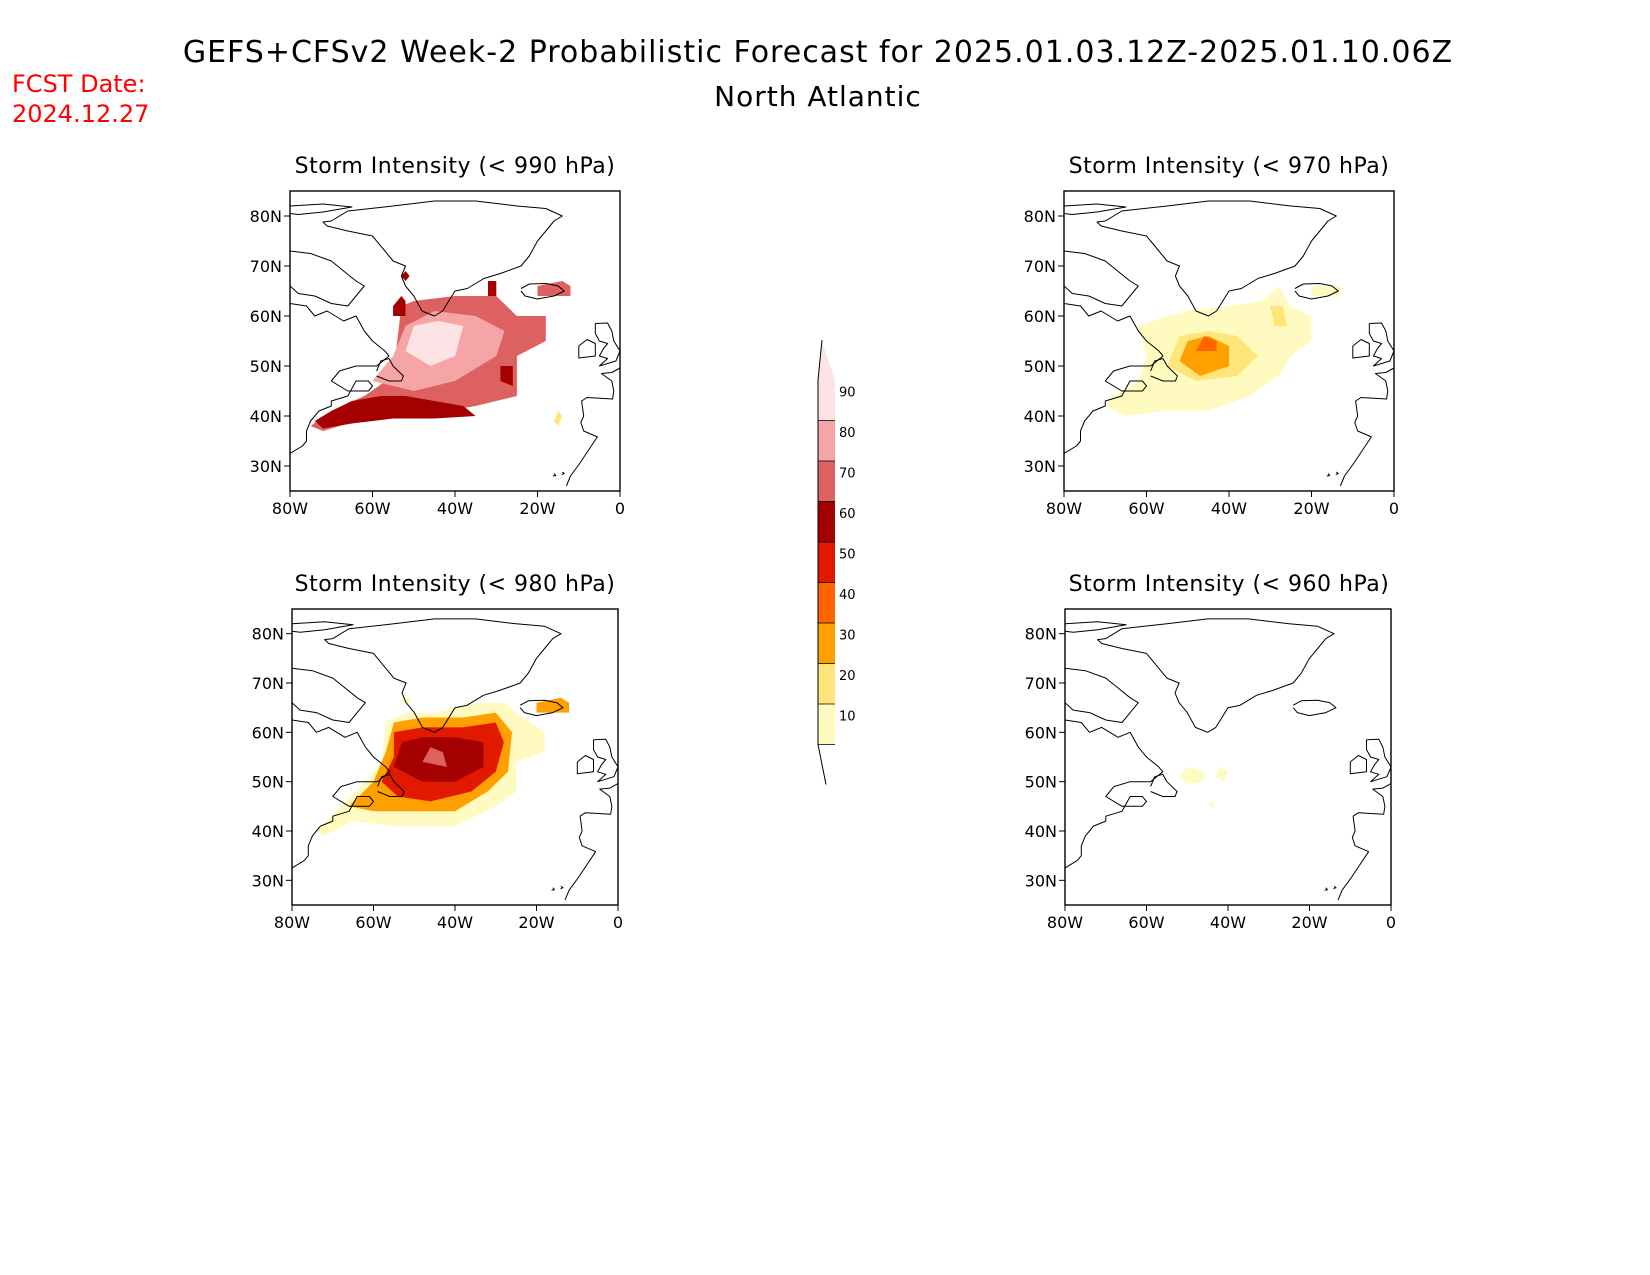  I want to click on lat-tick-label: 40N, so click(268, 831).